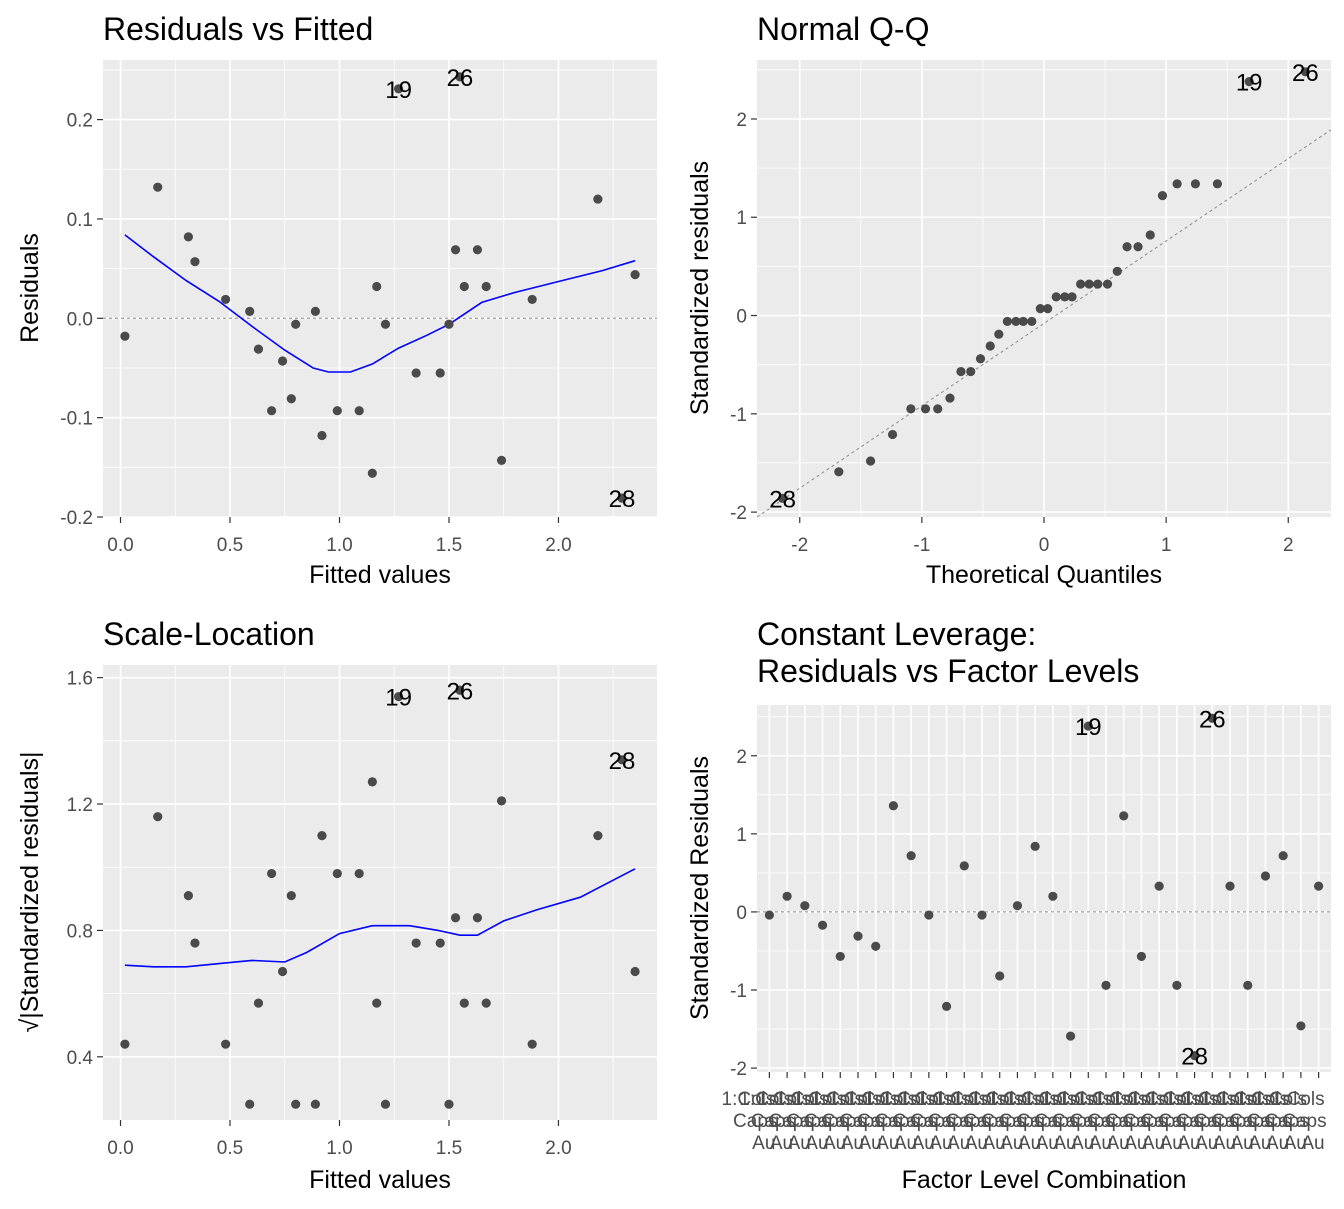  I want to click on smooth-line, so click(380, 303).